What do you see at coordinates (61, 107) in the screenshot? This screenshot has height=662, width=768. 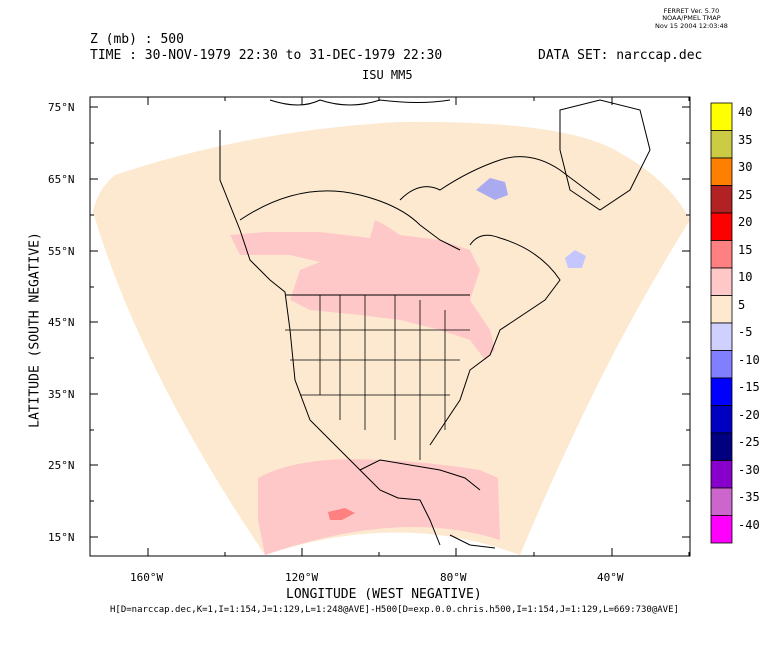 I see `y-tick-label: 75°N` at bounding box center [61, 107].